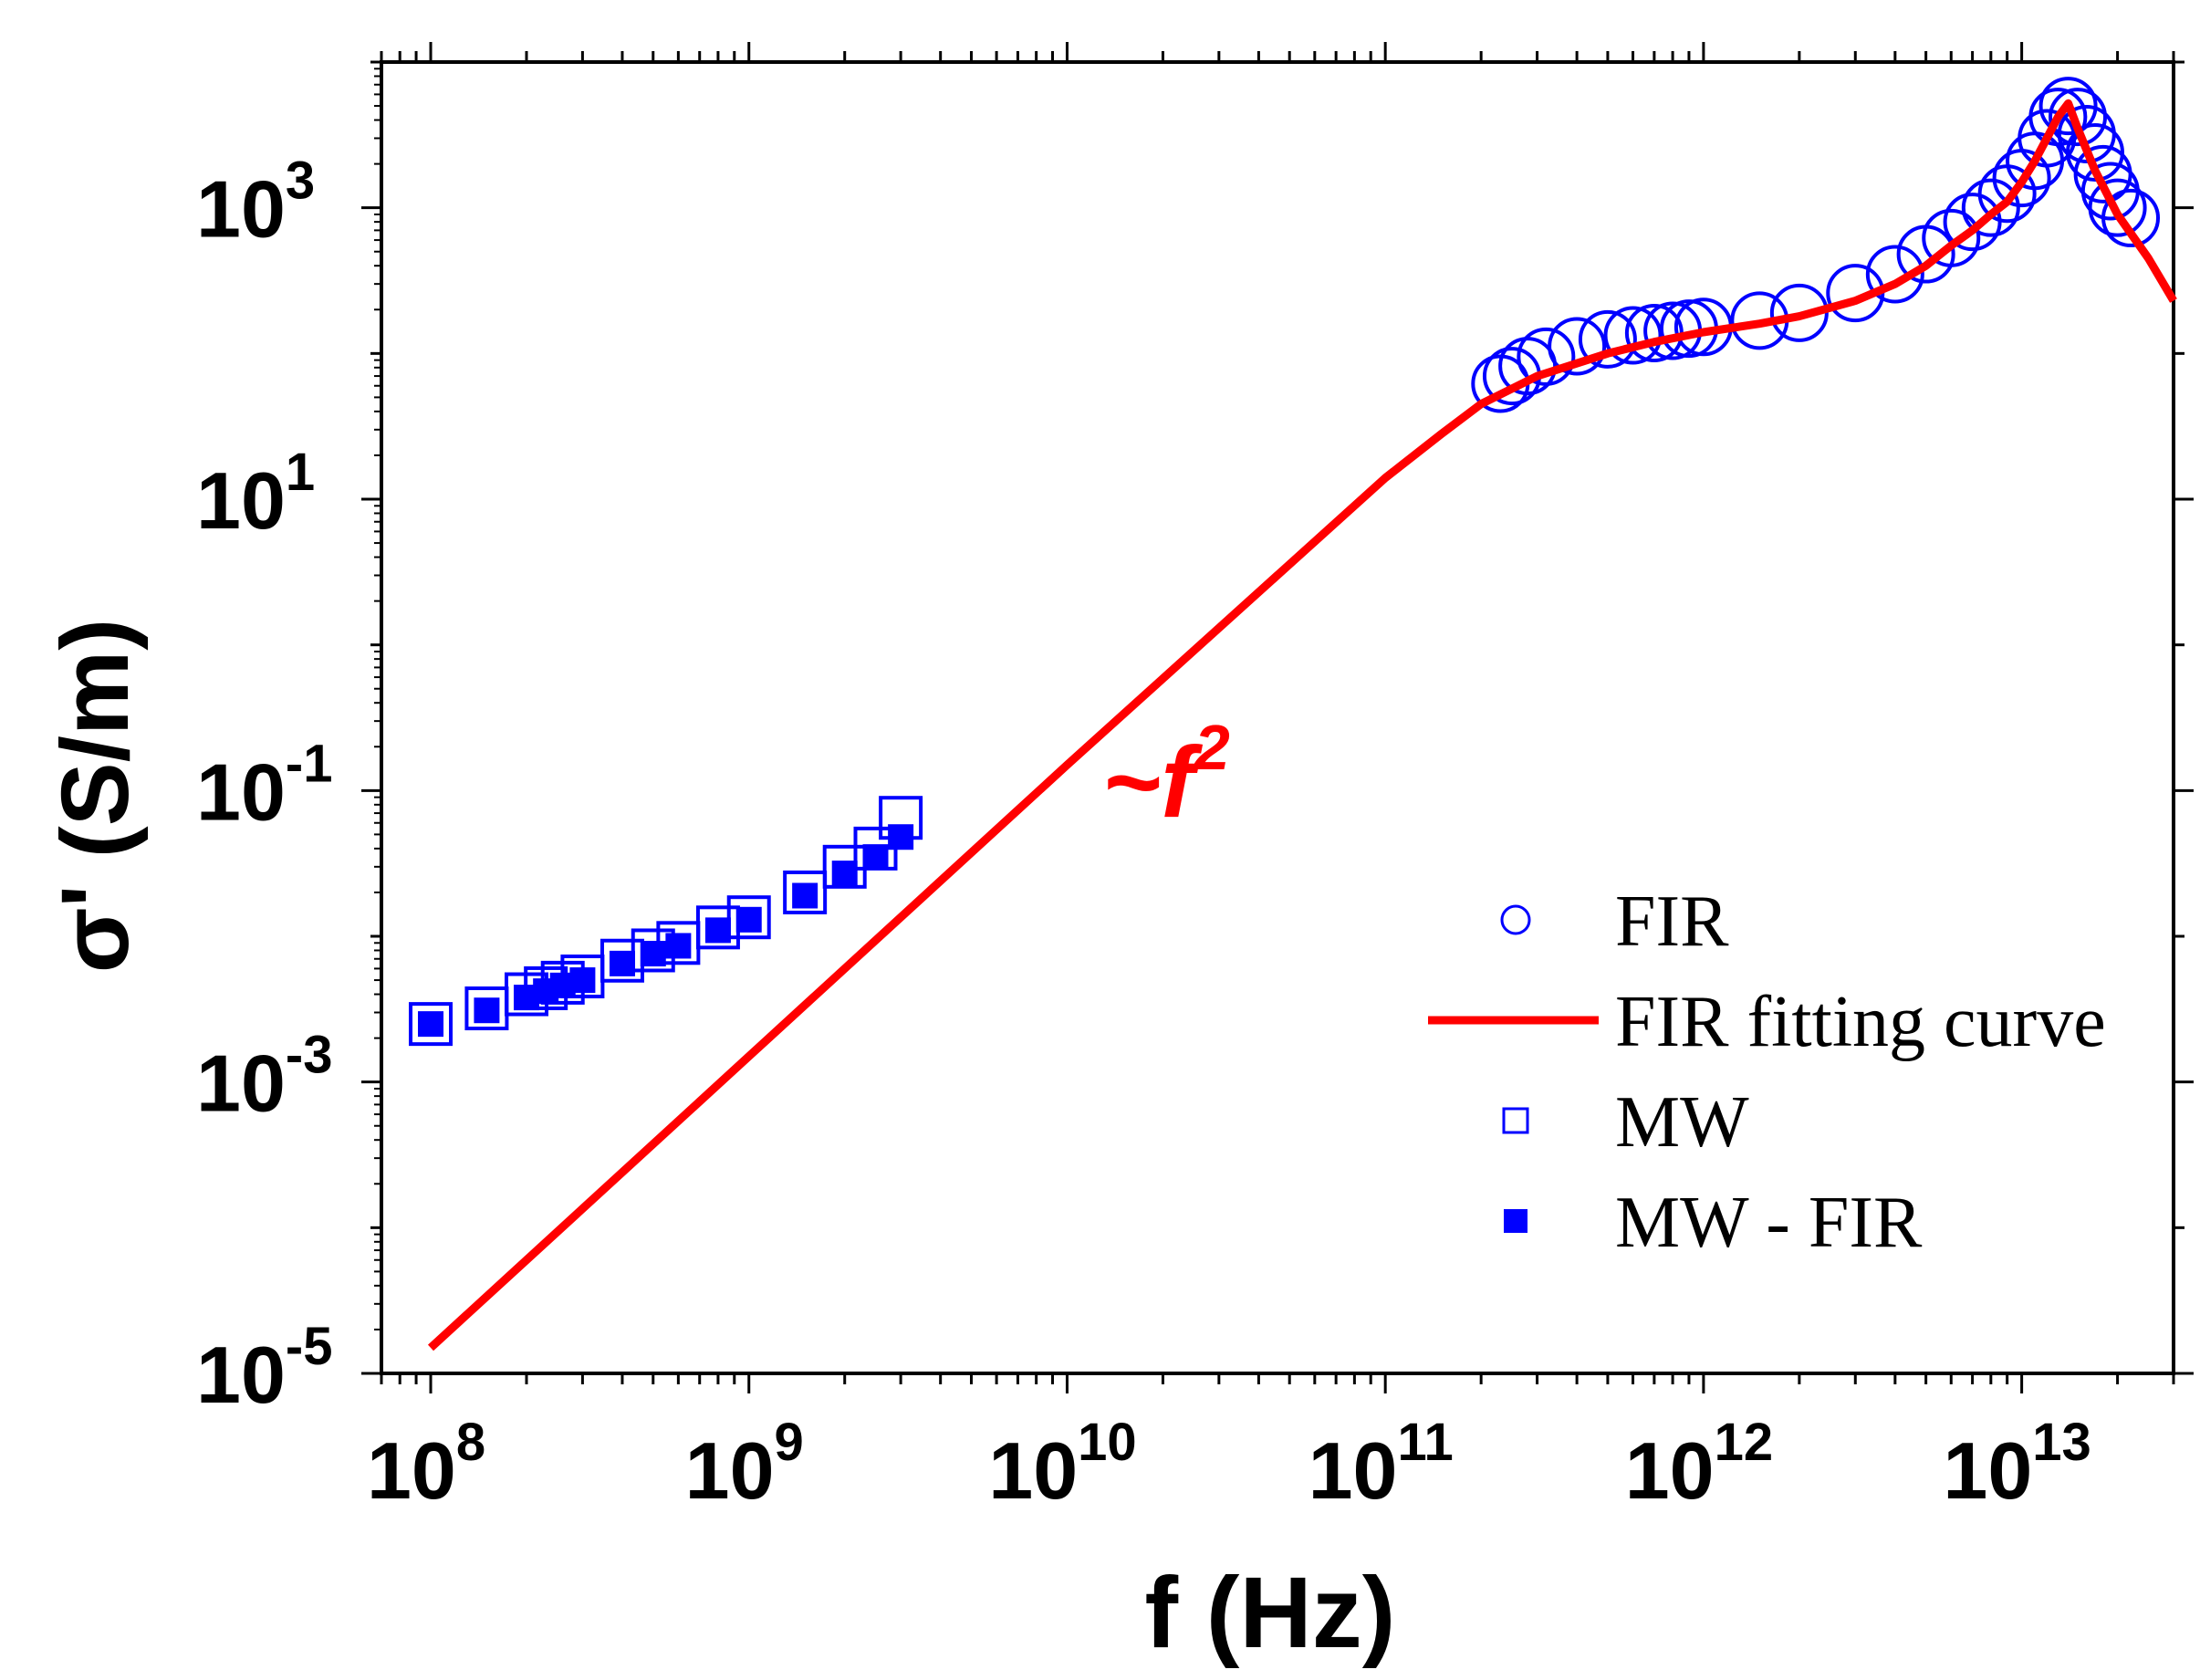 The height and width of the screenshot is (1680, 2200). What do you see at coordinates (1767, 1072) in the screenshot?
I see `legend: FIR FIR fitting curve MW MW - FIR` at bounding box center [1767, 1072].